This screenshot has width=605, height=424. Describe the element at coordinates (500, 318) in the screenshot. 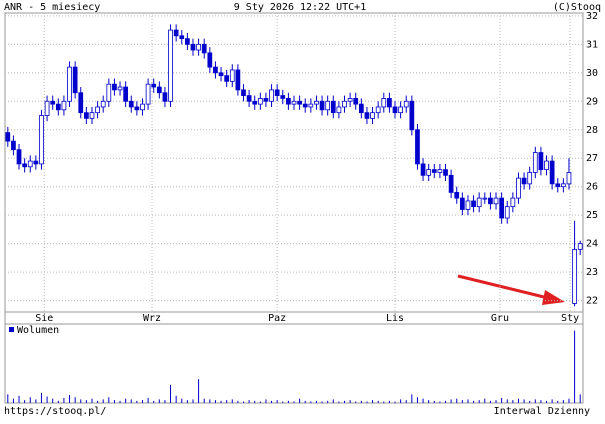

I see `x-tick-label: Gru` at that location.